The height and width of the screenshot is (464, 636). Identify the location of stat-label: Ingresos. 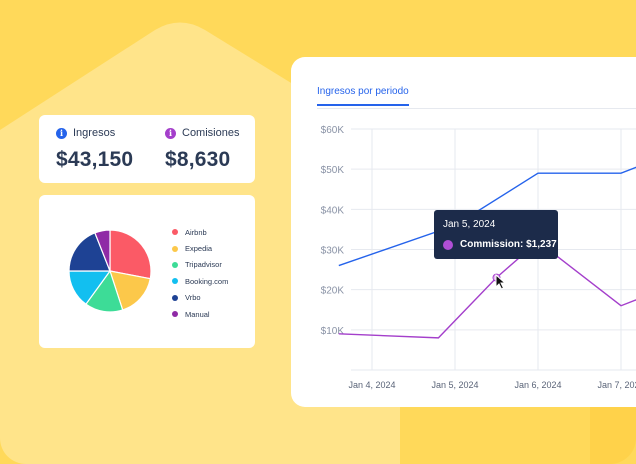
(94, 133).